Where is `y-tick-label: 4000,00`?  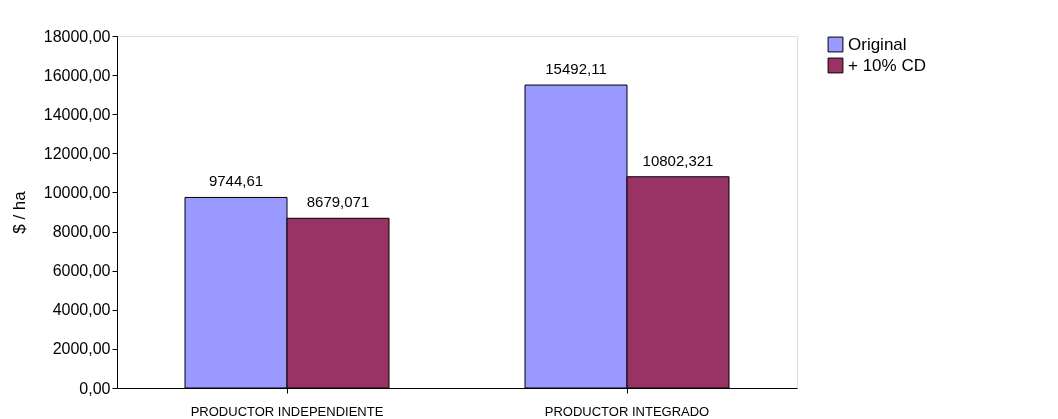 y-tick-label: 4000,00 is located at coordinates (81, 310).